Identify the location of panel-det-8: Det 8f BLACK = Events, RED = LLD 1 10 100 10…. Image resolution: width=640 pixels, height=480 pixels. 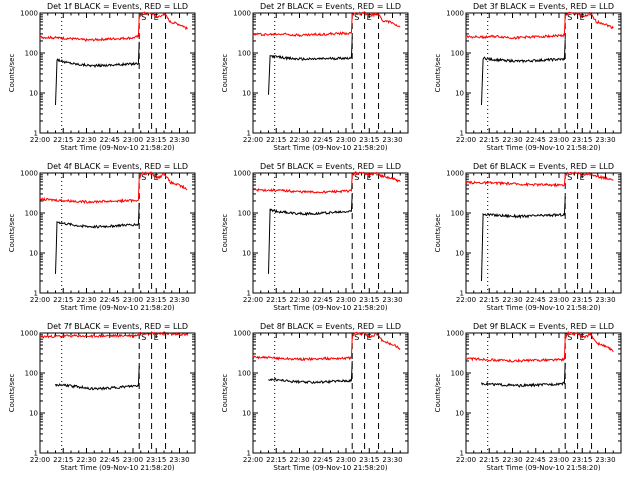
(315, 397).